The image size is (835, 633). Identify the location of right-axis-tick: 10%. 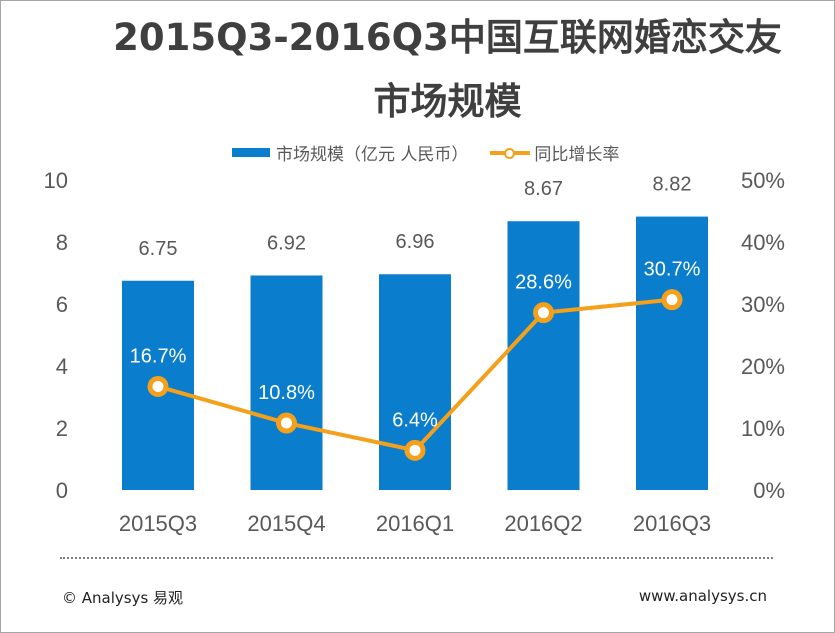
(763, 428).